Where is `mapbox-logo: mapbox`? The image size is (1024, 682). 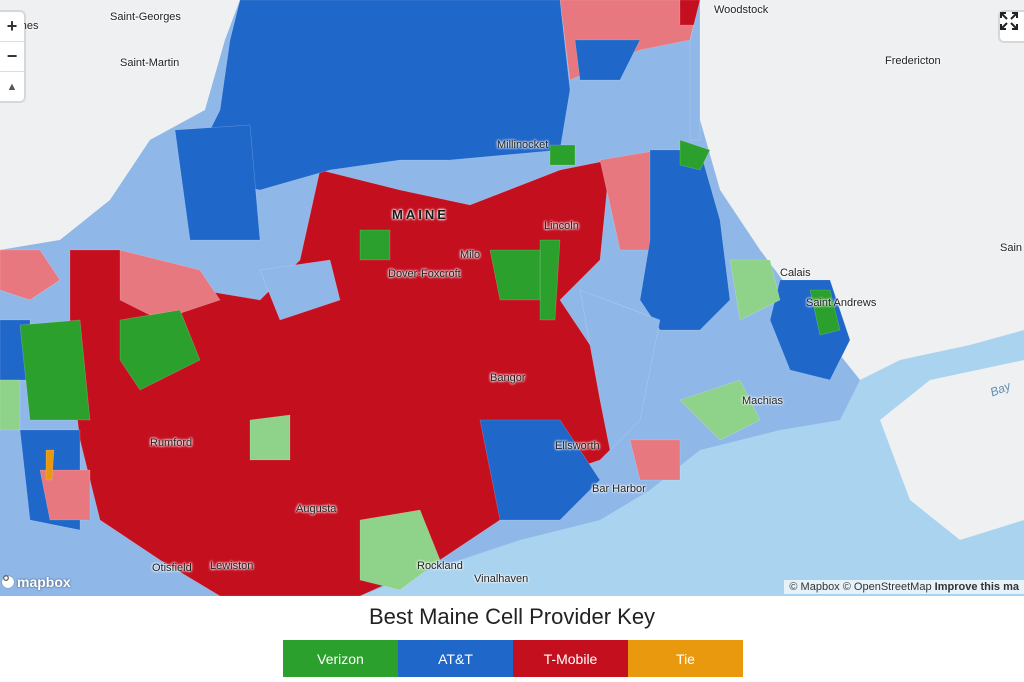
mapbox-logo: mapbox is located at coordinates (36, 582).